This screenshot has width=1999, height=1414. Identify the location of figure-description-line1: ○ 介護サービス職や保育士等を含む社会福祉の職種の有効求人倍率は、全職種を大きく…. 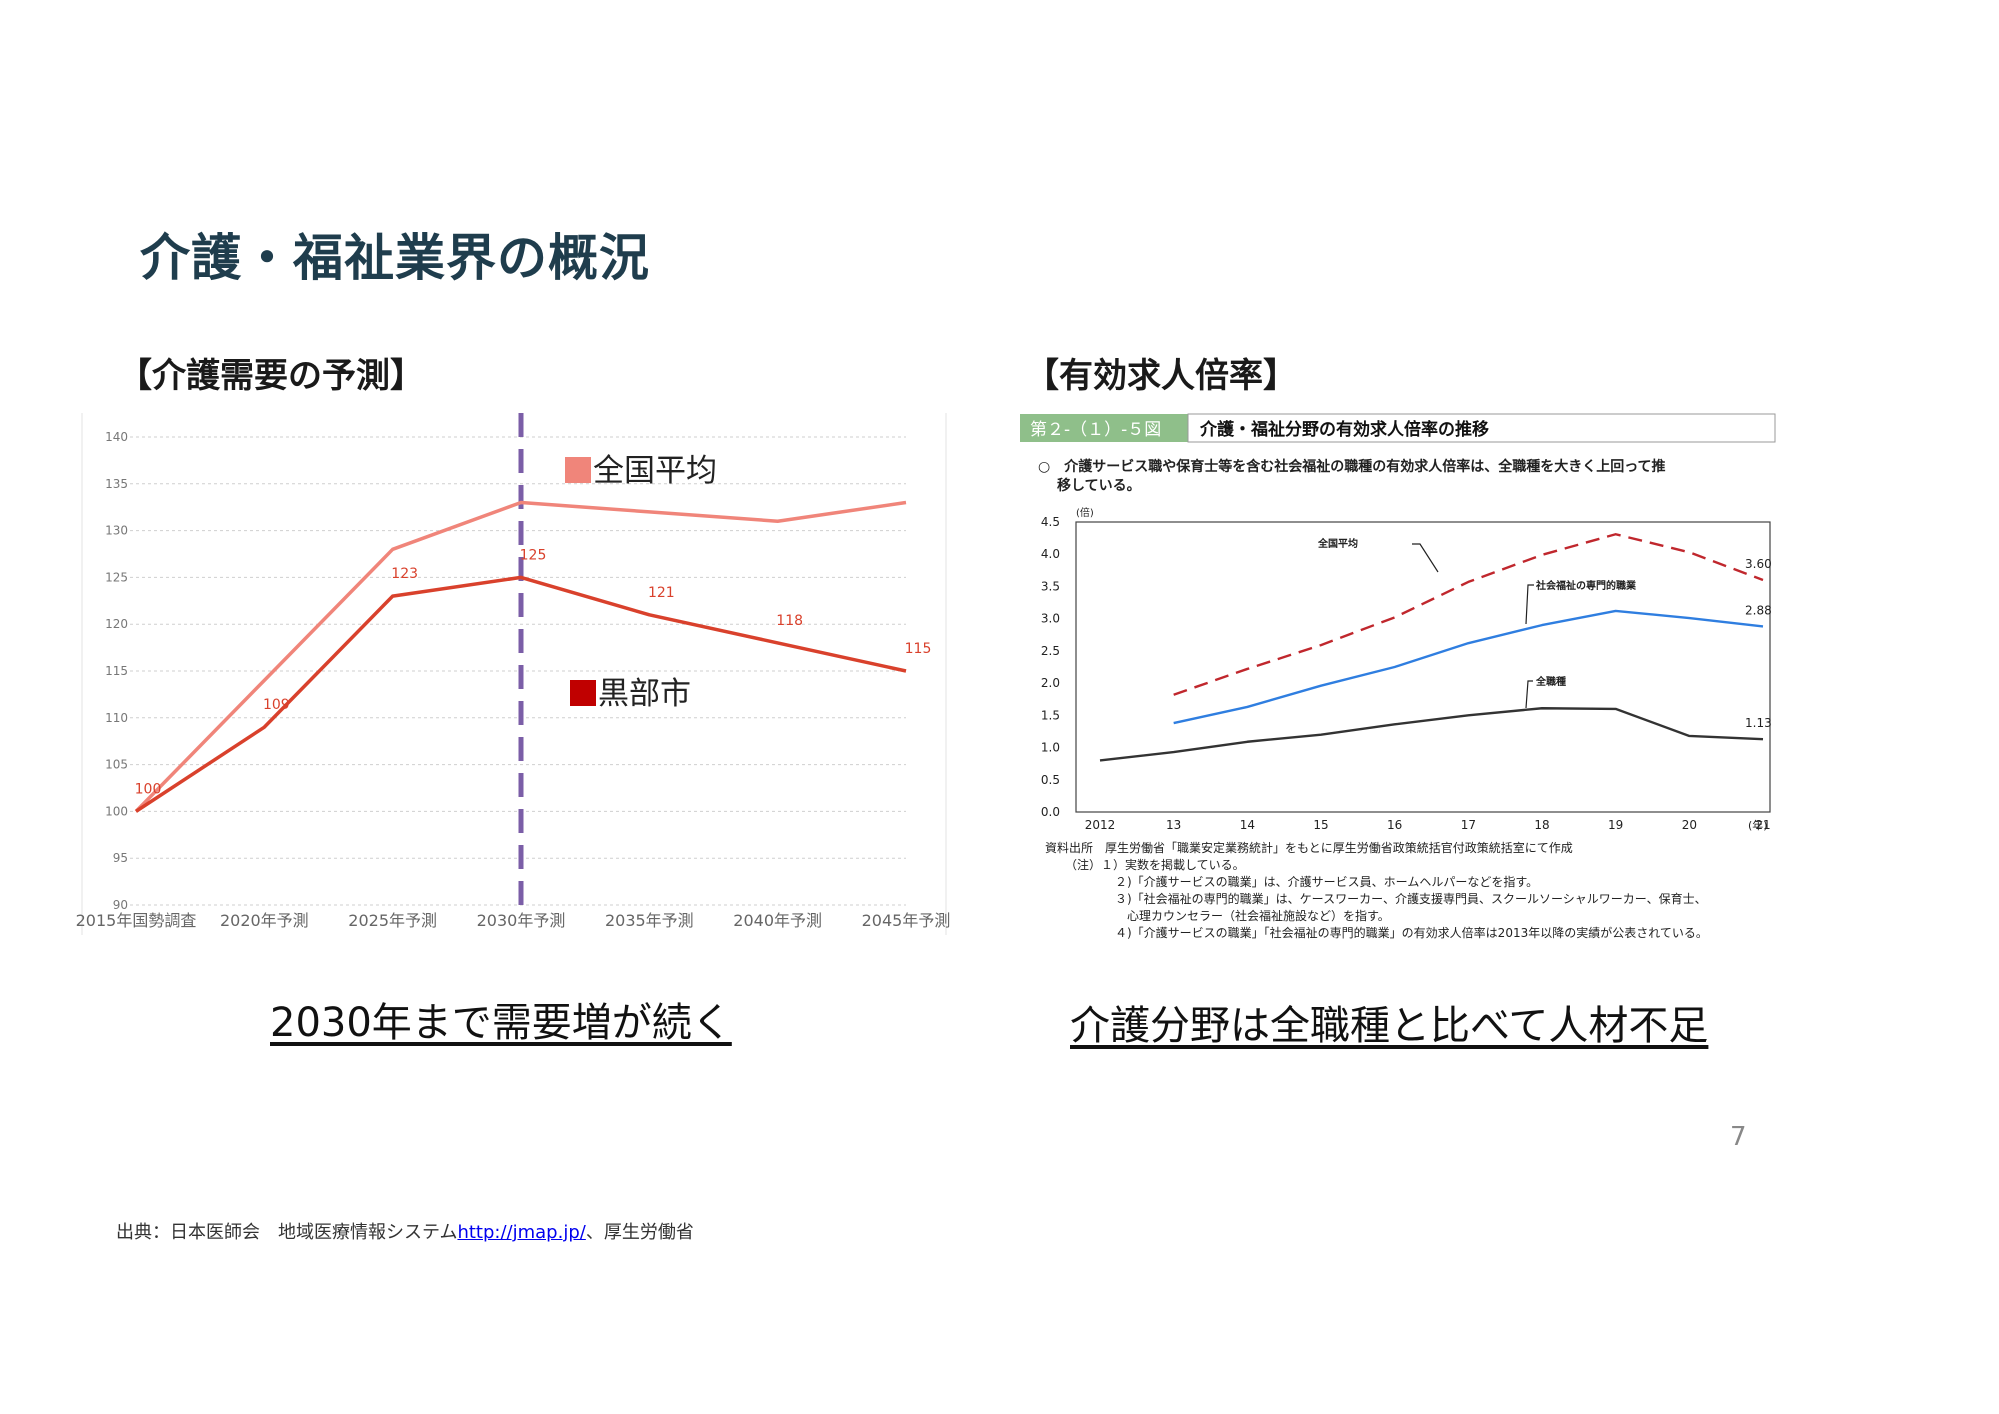
(1352, 466).